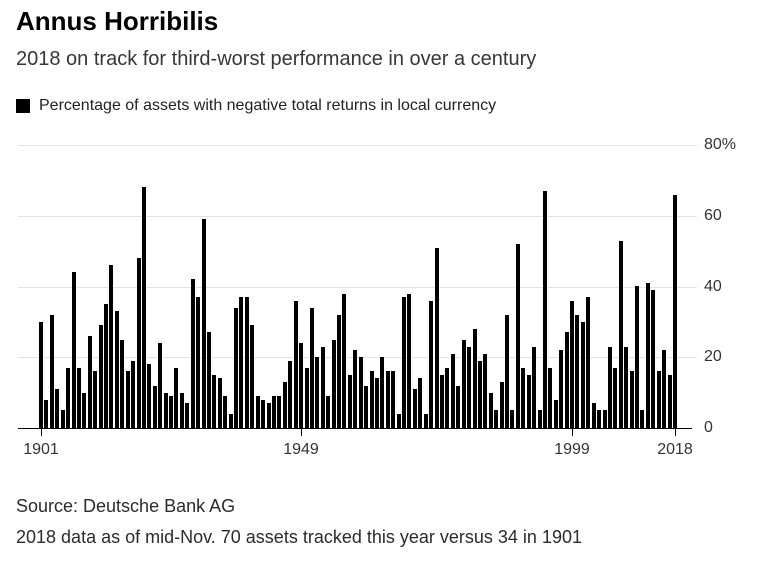  Describe the element at coordinates (399, 421) in the screenshot. I see `bar-1967` at that location.